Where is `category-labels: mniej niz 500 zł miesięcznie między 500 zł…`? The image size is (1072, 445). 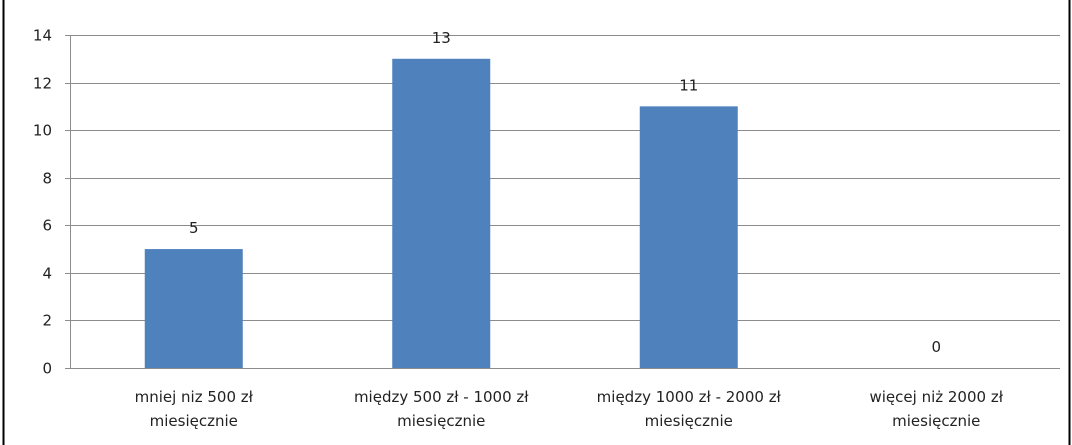 category-labels: mniej niz 500 zł miesięcznie między 500 zł… is located at coordinates (569, 409).